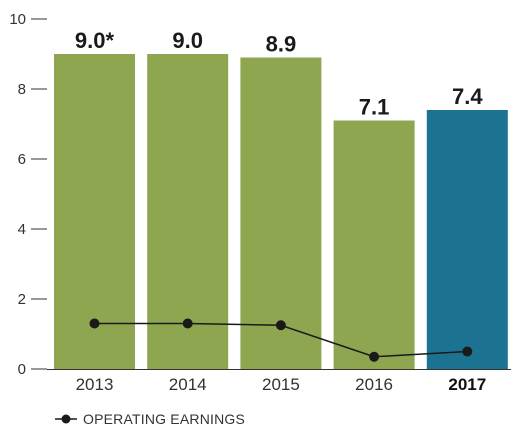 This screenshot has height=428, width=513. I want to click on operating-earnings-point-2015, so click(280, 325).